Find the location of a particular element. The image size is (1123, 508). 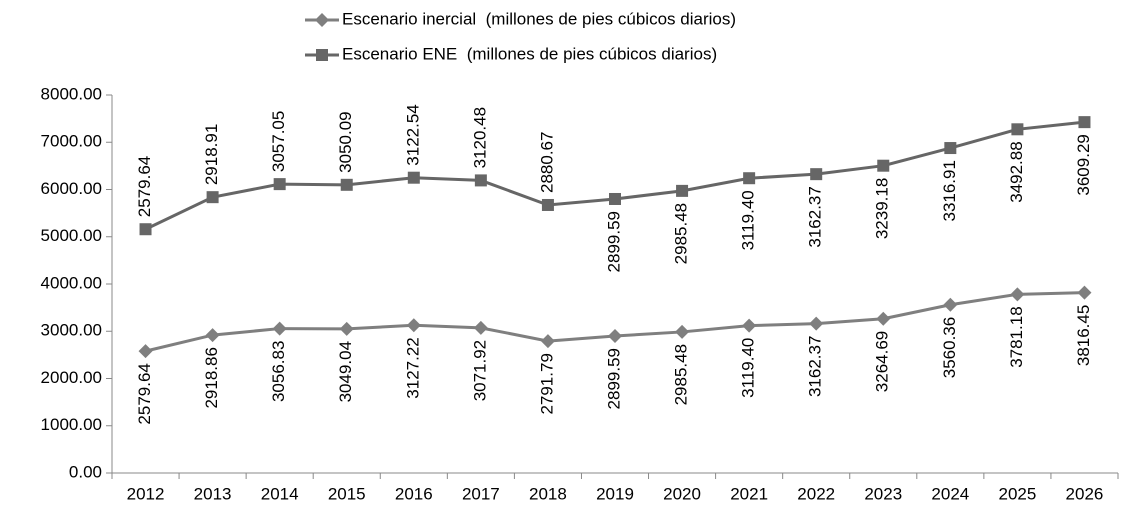

x-tick-label: 2013 is located at coordinates (213, 493).